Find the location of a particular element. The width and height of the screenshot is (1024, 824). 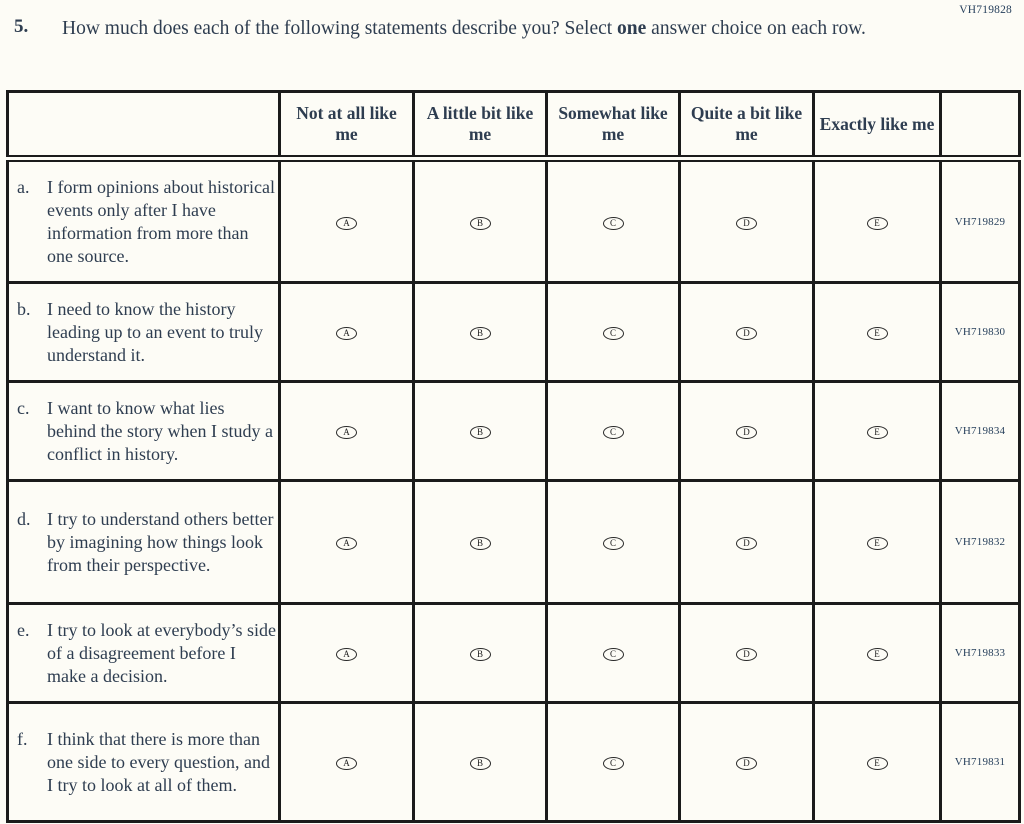

question-number: 5. is located at coordinates (21, 26).